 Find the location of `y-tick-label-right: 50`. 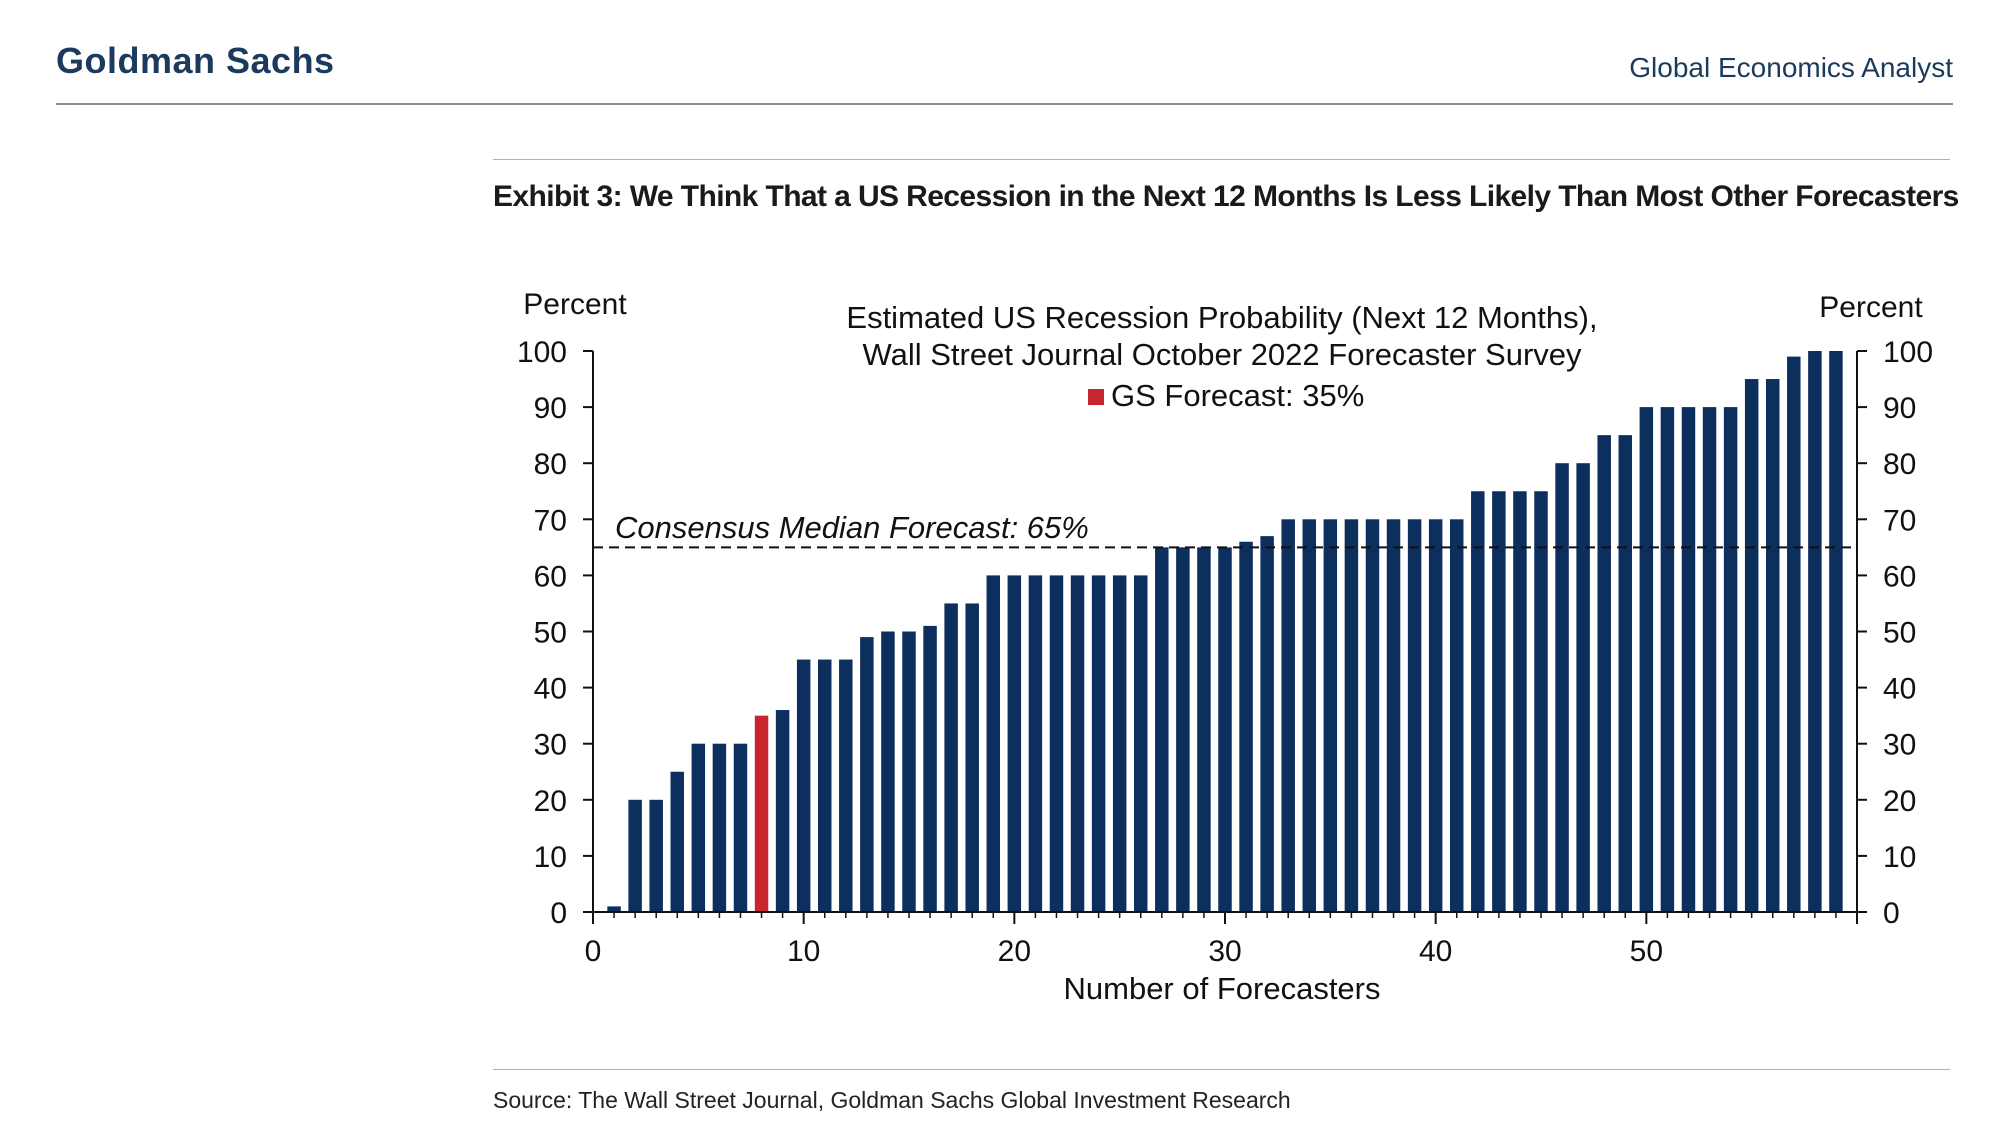

y-tick-label-right: 50 is located at coordinates (1899, 633).